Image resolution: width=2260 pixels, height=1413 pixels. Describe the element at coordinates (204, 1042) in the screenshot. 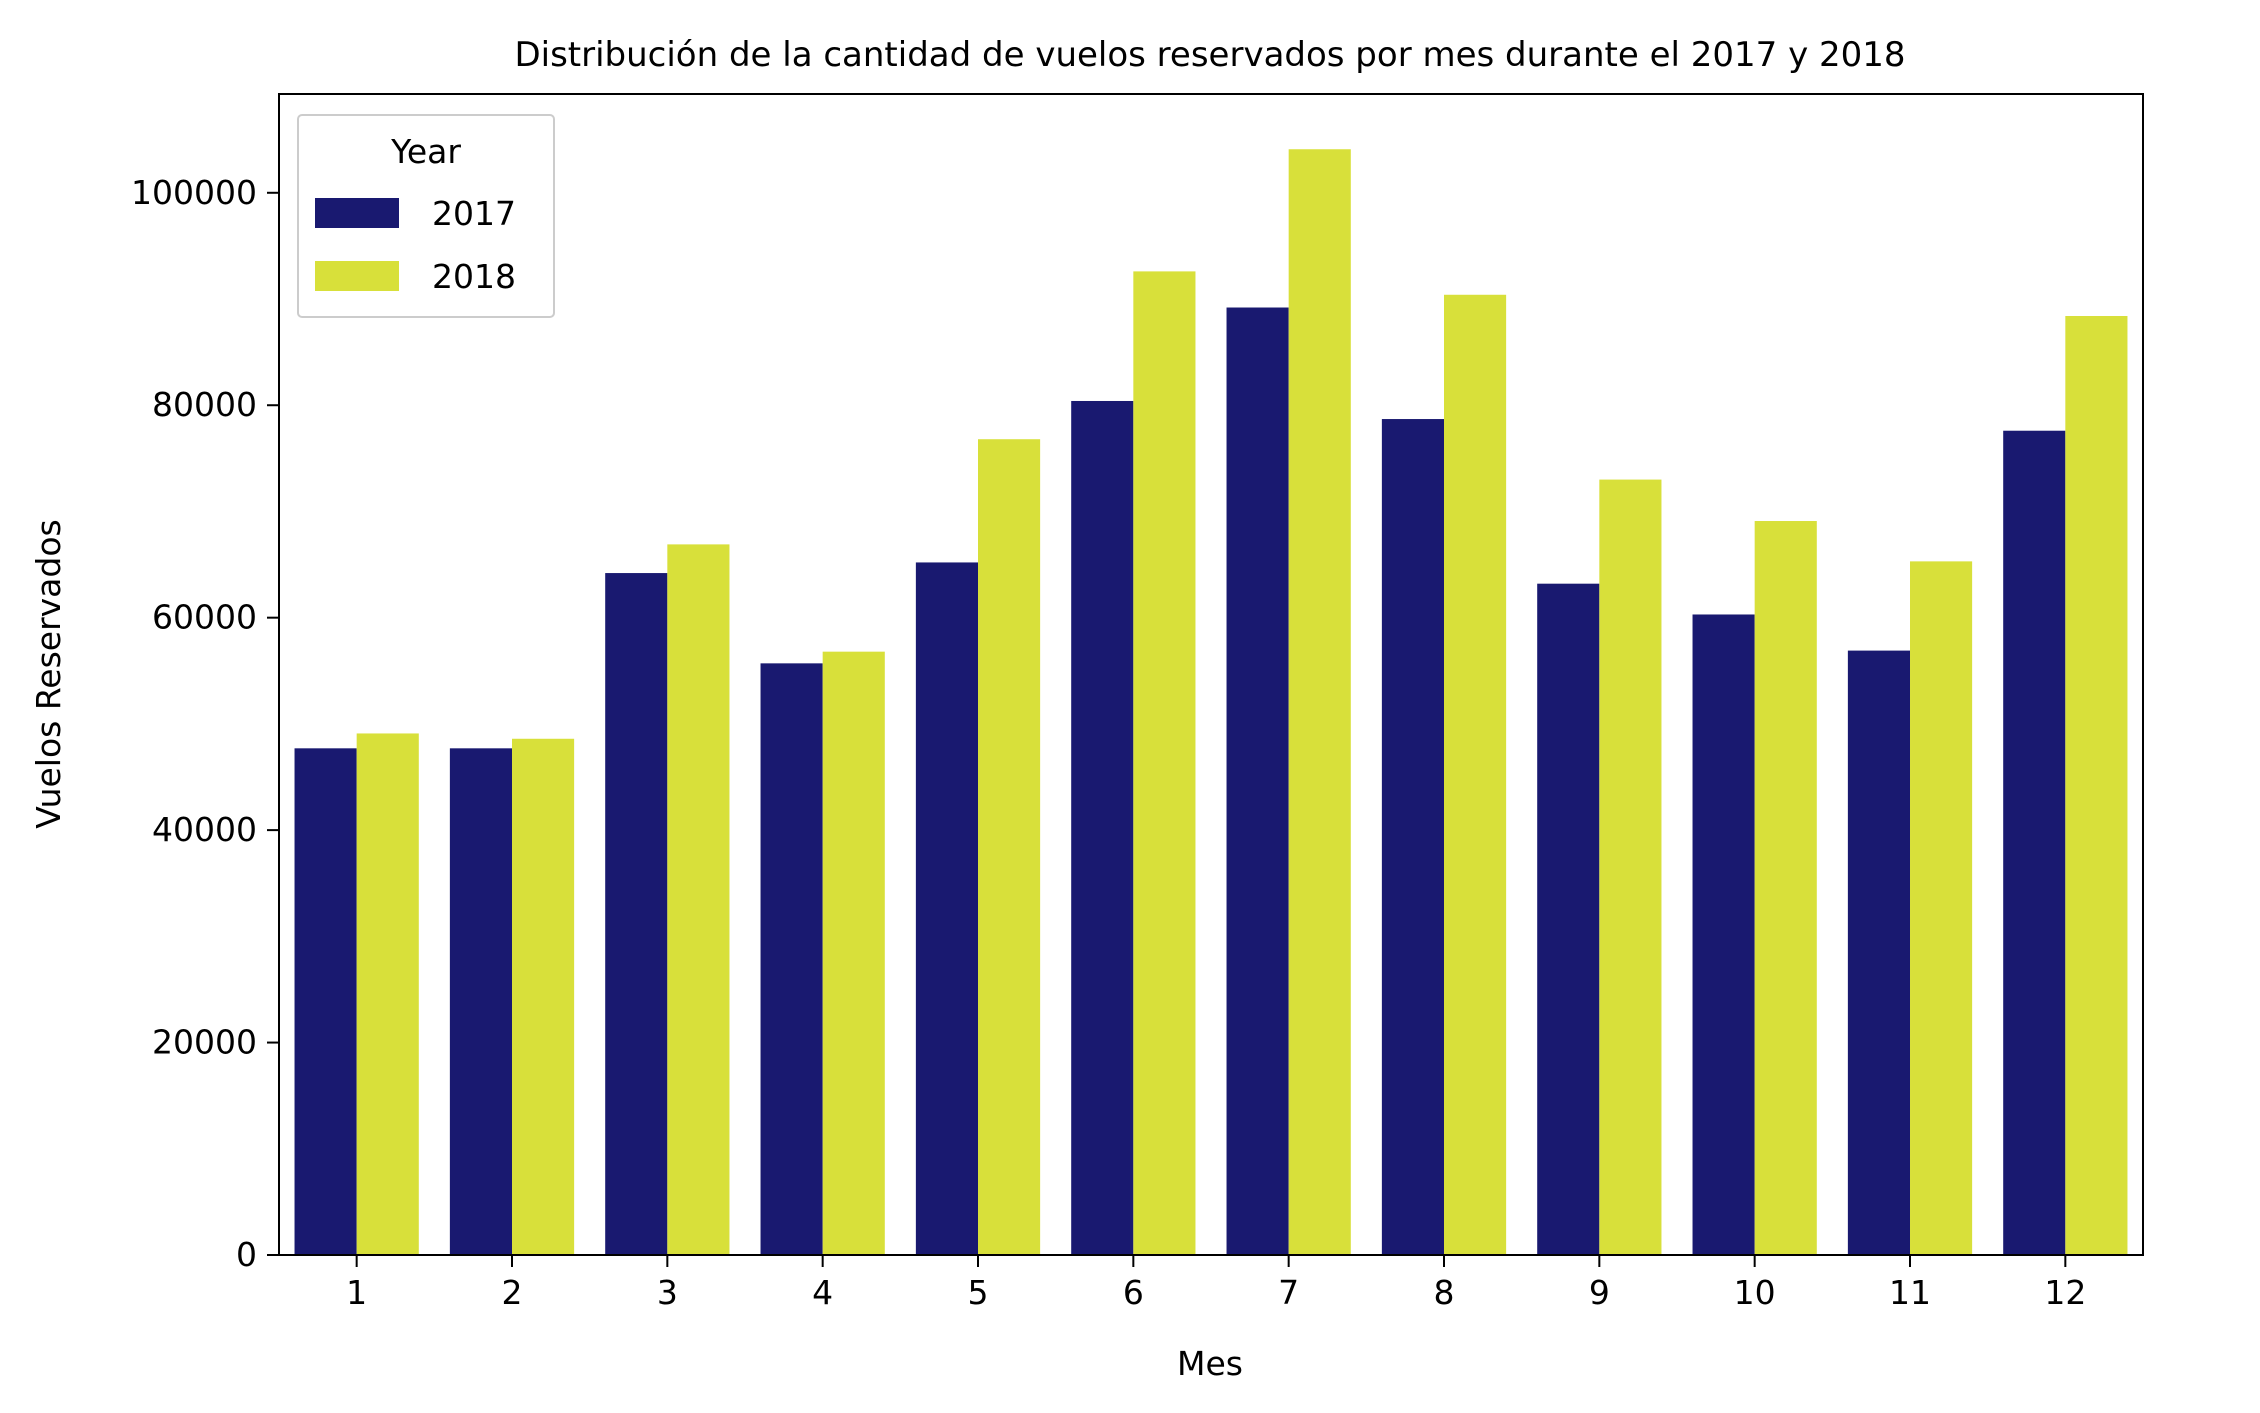

I see `y-tick-label-20000: 20000` at that location.